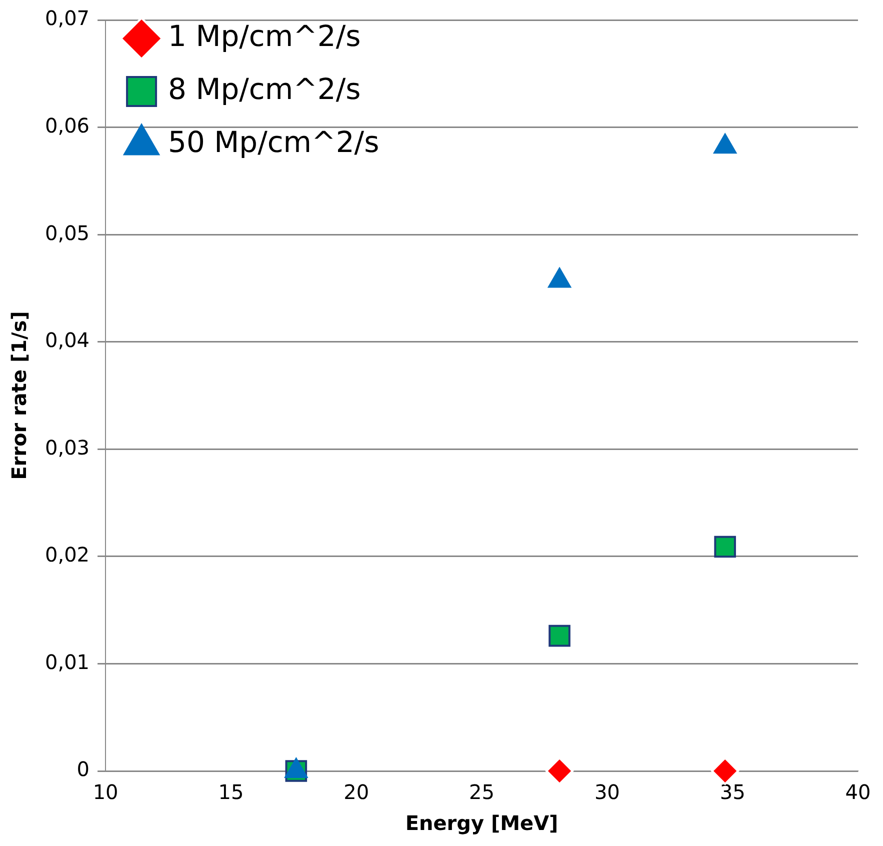 The height and width of the screenshot is (846, 883). I want to click on legend-label: 50 Mp/cm^2/s, so click(274, 142).